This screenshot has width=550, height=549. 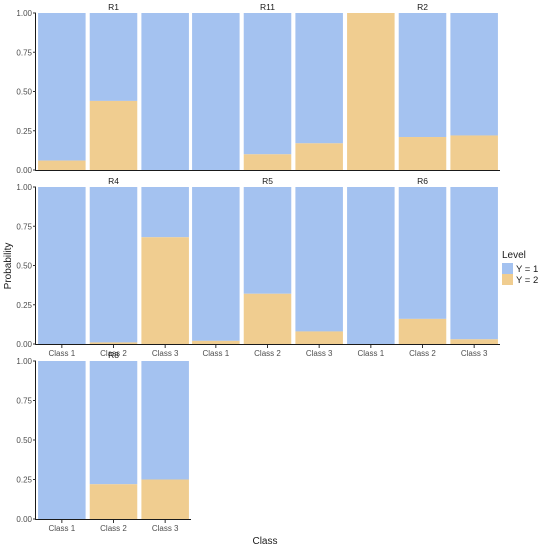 I want to click on panel-title: R1, so click(x=113, y=7).